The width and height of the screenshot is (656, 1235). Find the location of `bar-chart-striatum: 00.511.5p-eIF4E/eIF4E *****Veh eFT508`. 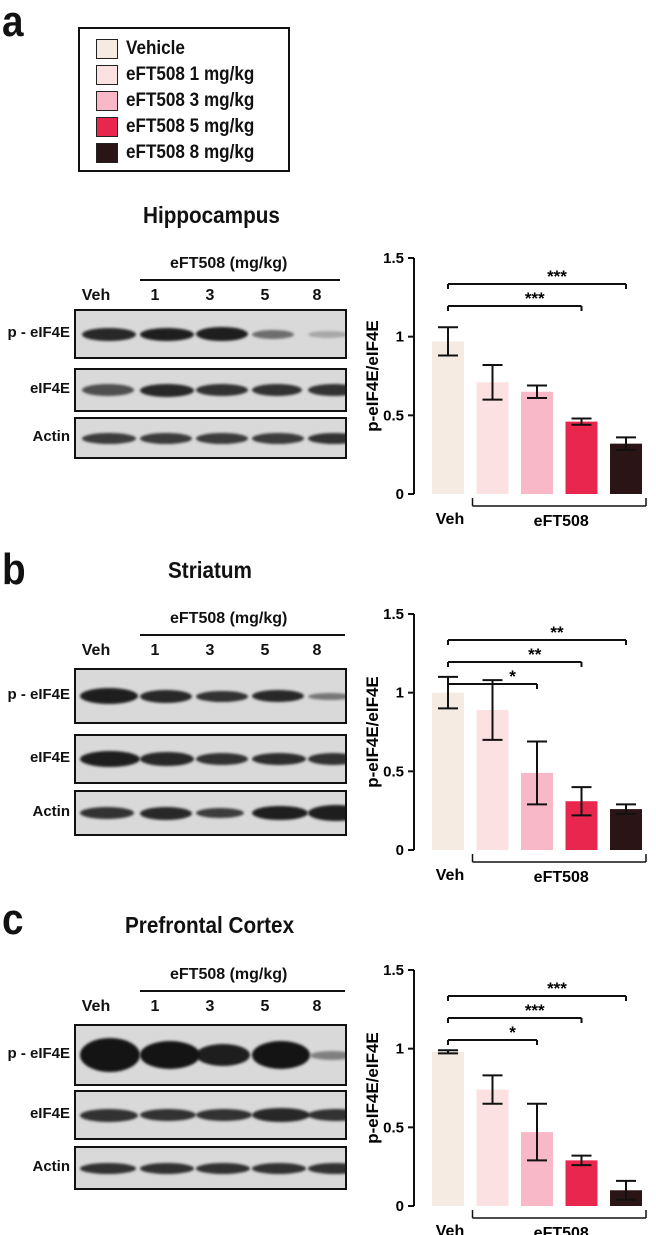

bar-chart-striatum: 00.511.5p-eIF4E/eIF4E *****Veh eFT508 is located at coordinates (505, 746).